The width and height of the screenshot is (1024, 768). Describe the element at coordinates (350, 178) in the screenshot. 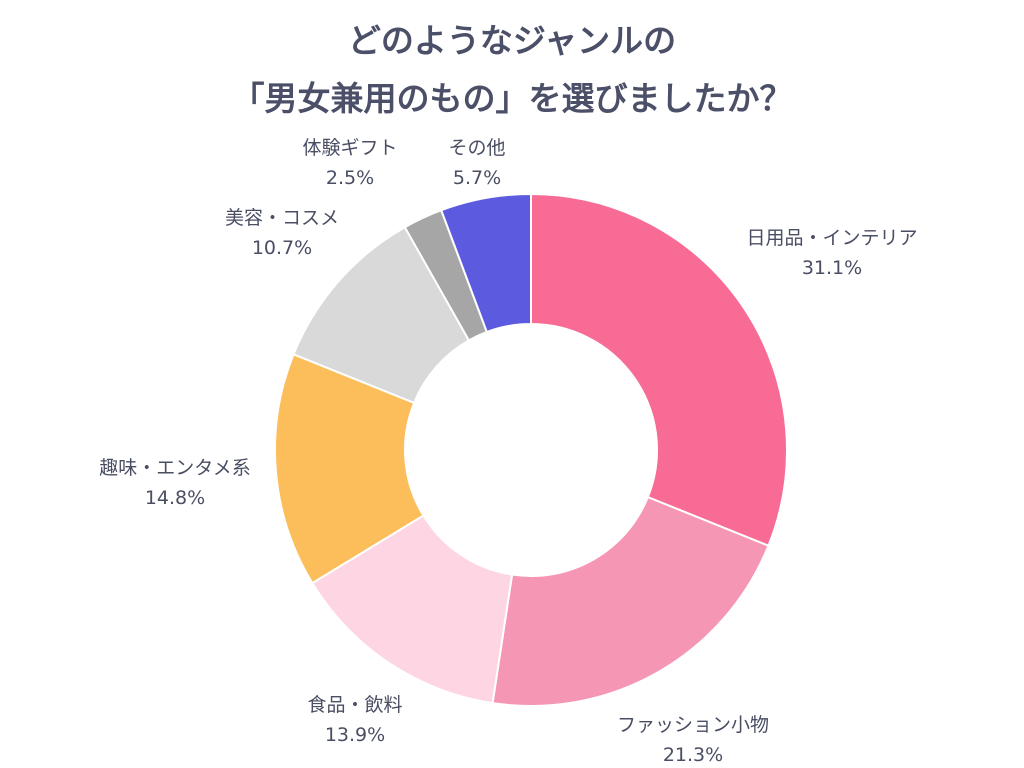

I see `slice-label-percent: 2.5%` at that location.